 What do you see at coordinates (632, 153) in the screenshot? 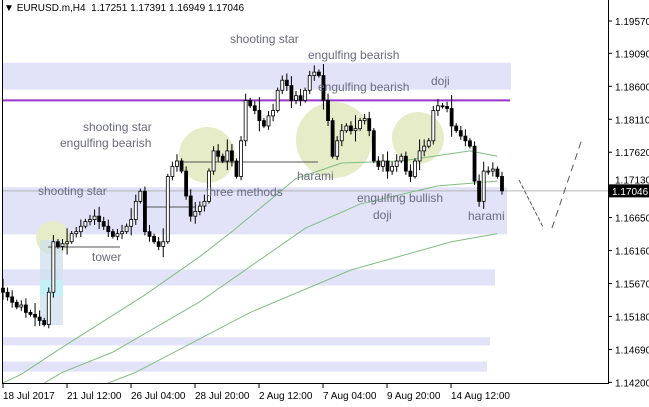
I see `price-tick-label: 1.17620` at bounding box center [632, 153].